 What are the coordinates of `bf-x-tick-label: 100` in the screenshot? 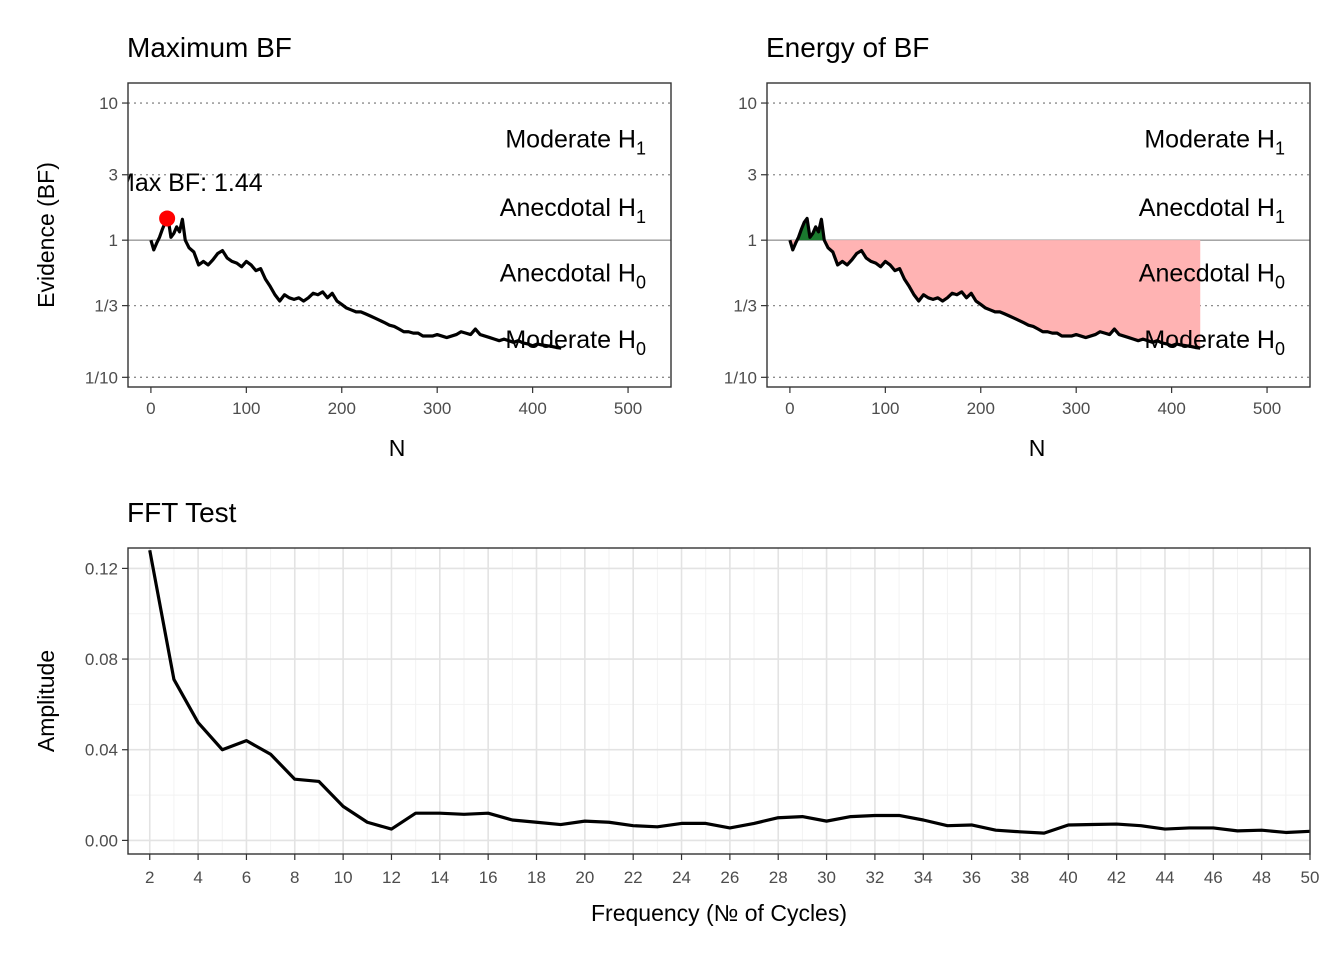 It's located at (246, 408).